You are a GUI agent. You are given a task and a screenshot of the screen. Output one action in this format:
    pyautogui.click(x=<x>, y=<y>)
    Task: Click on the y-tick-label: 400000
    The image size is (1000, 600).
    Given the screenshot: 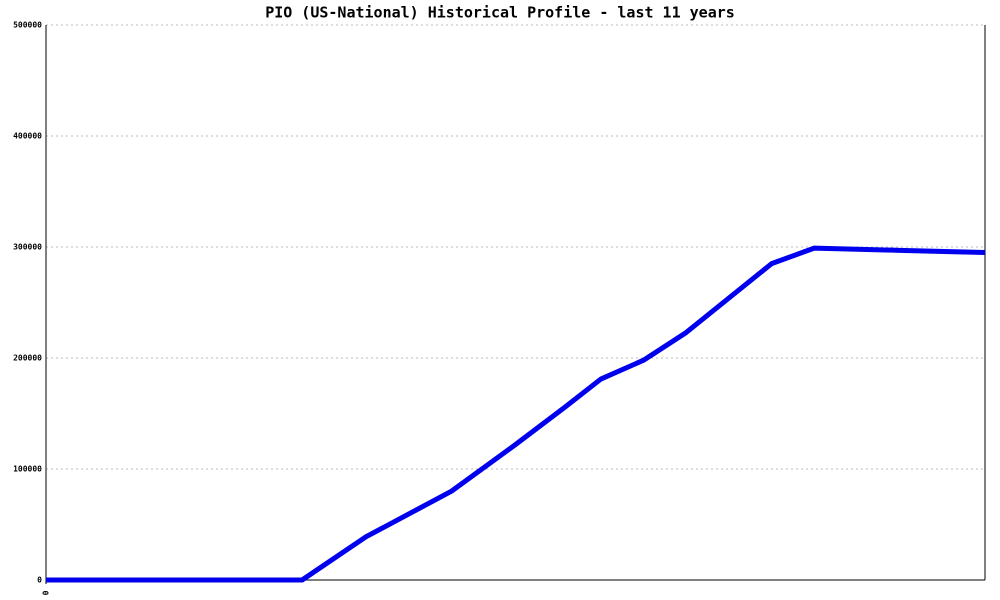 What is the action you would take?
    pyautogui.click(x=27, y=136)
    